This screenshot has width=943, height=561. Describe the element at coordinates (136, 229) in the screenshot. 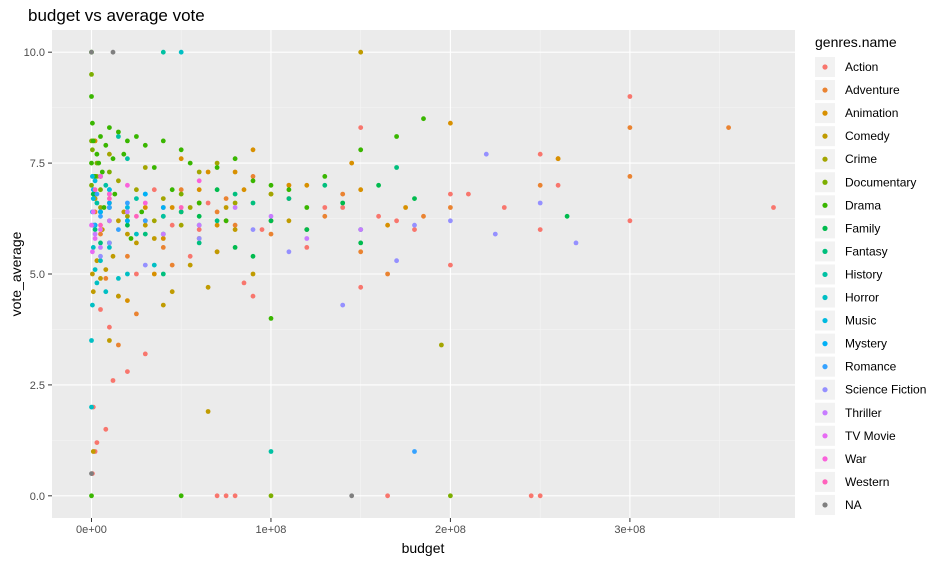

I see `series-horror` at that location.